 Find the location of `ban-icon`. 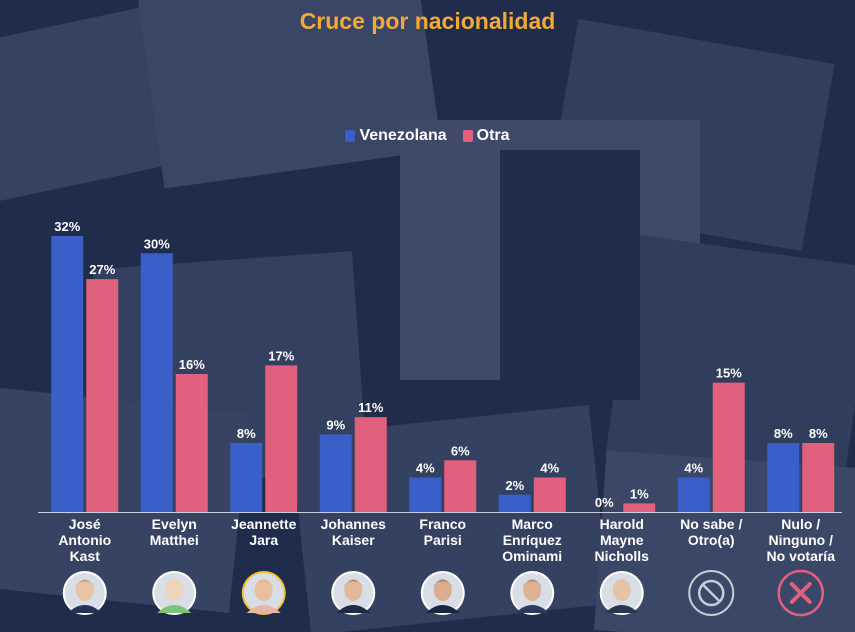

ban-icon is located at coordinates (711, 593).